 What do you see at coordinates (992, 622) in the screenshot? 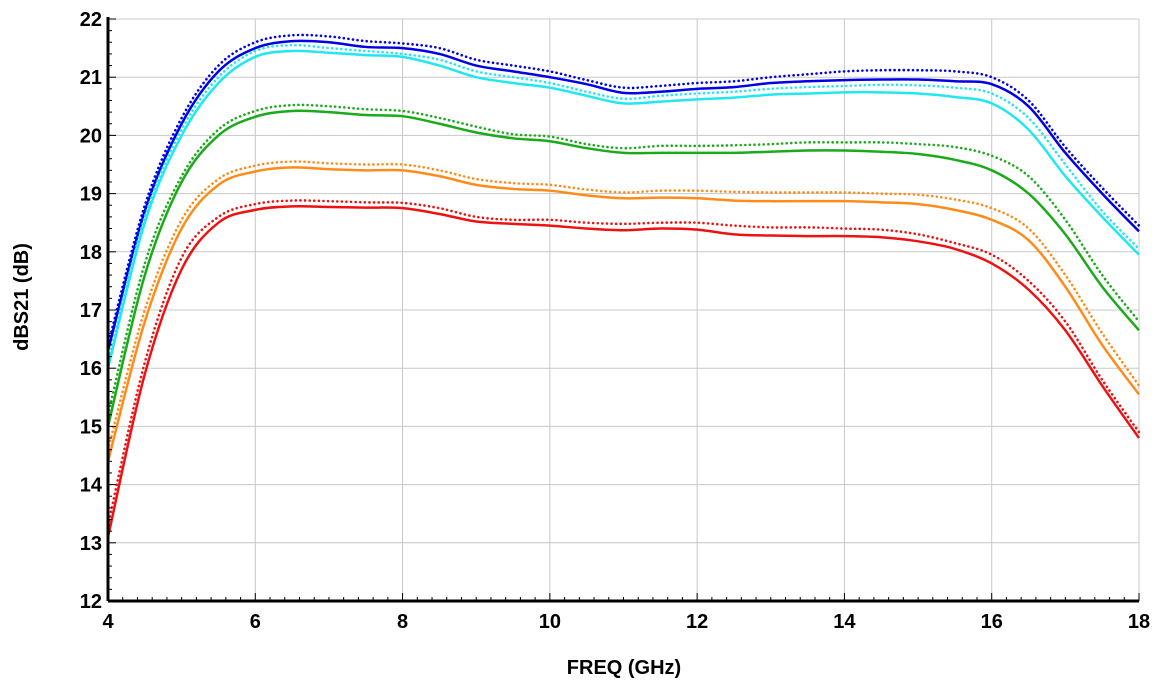
I see `x-tick-label: 16` at bounding box center [992, 622].